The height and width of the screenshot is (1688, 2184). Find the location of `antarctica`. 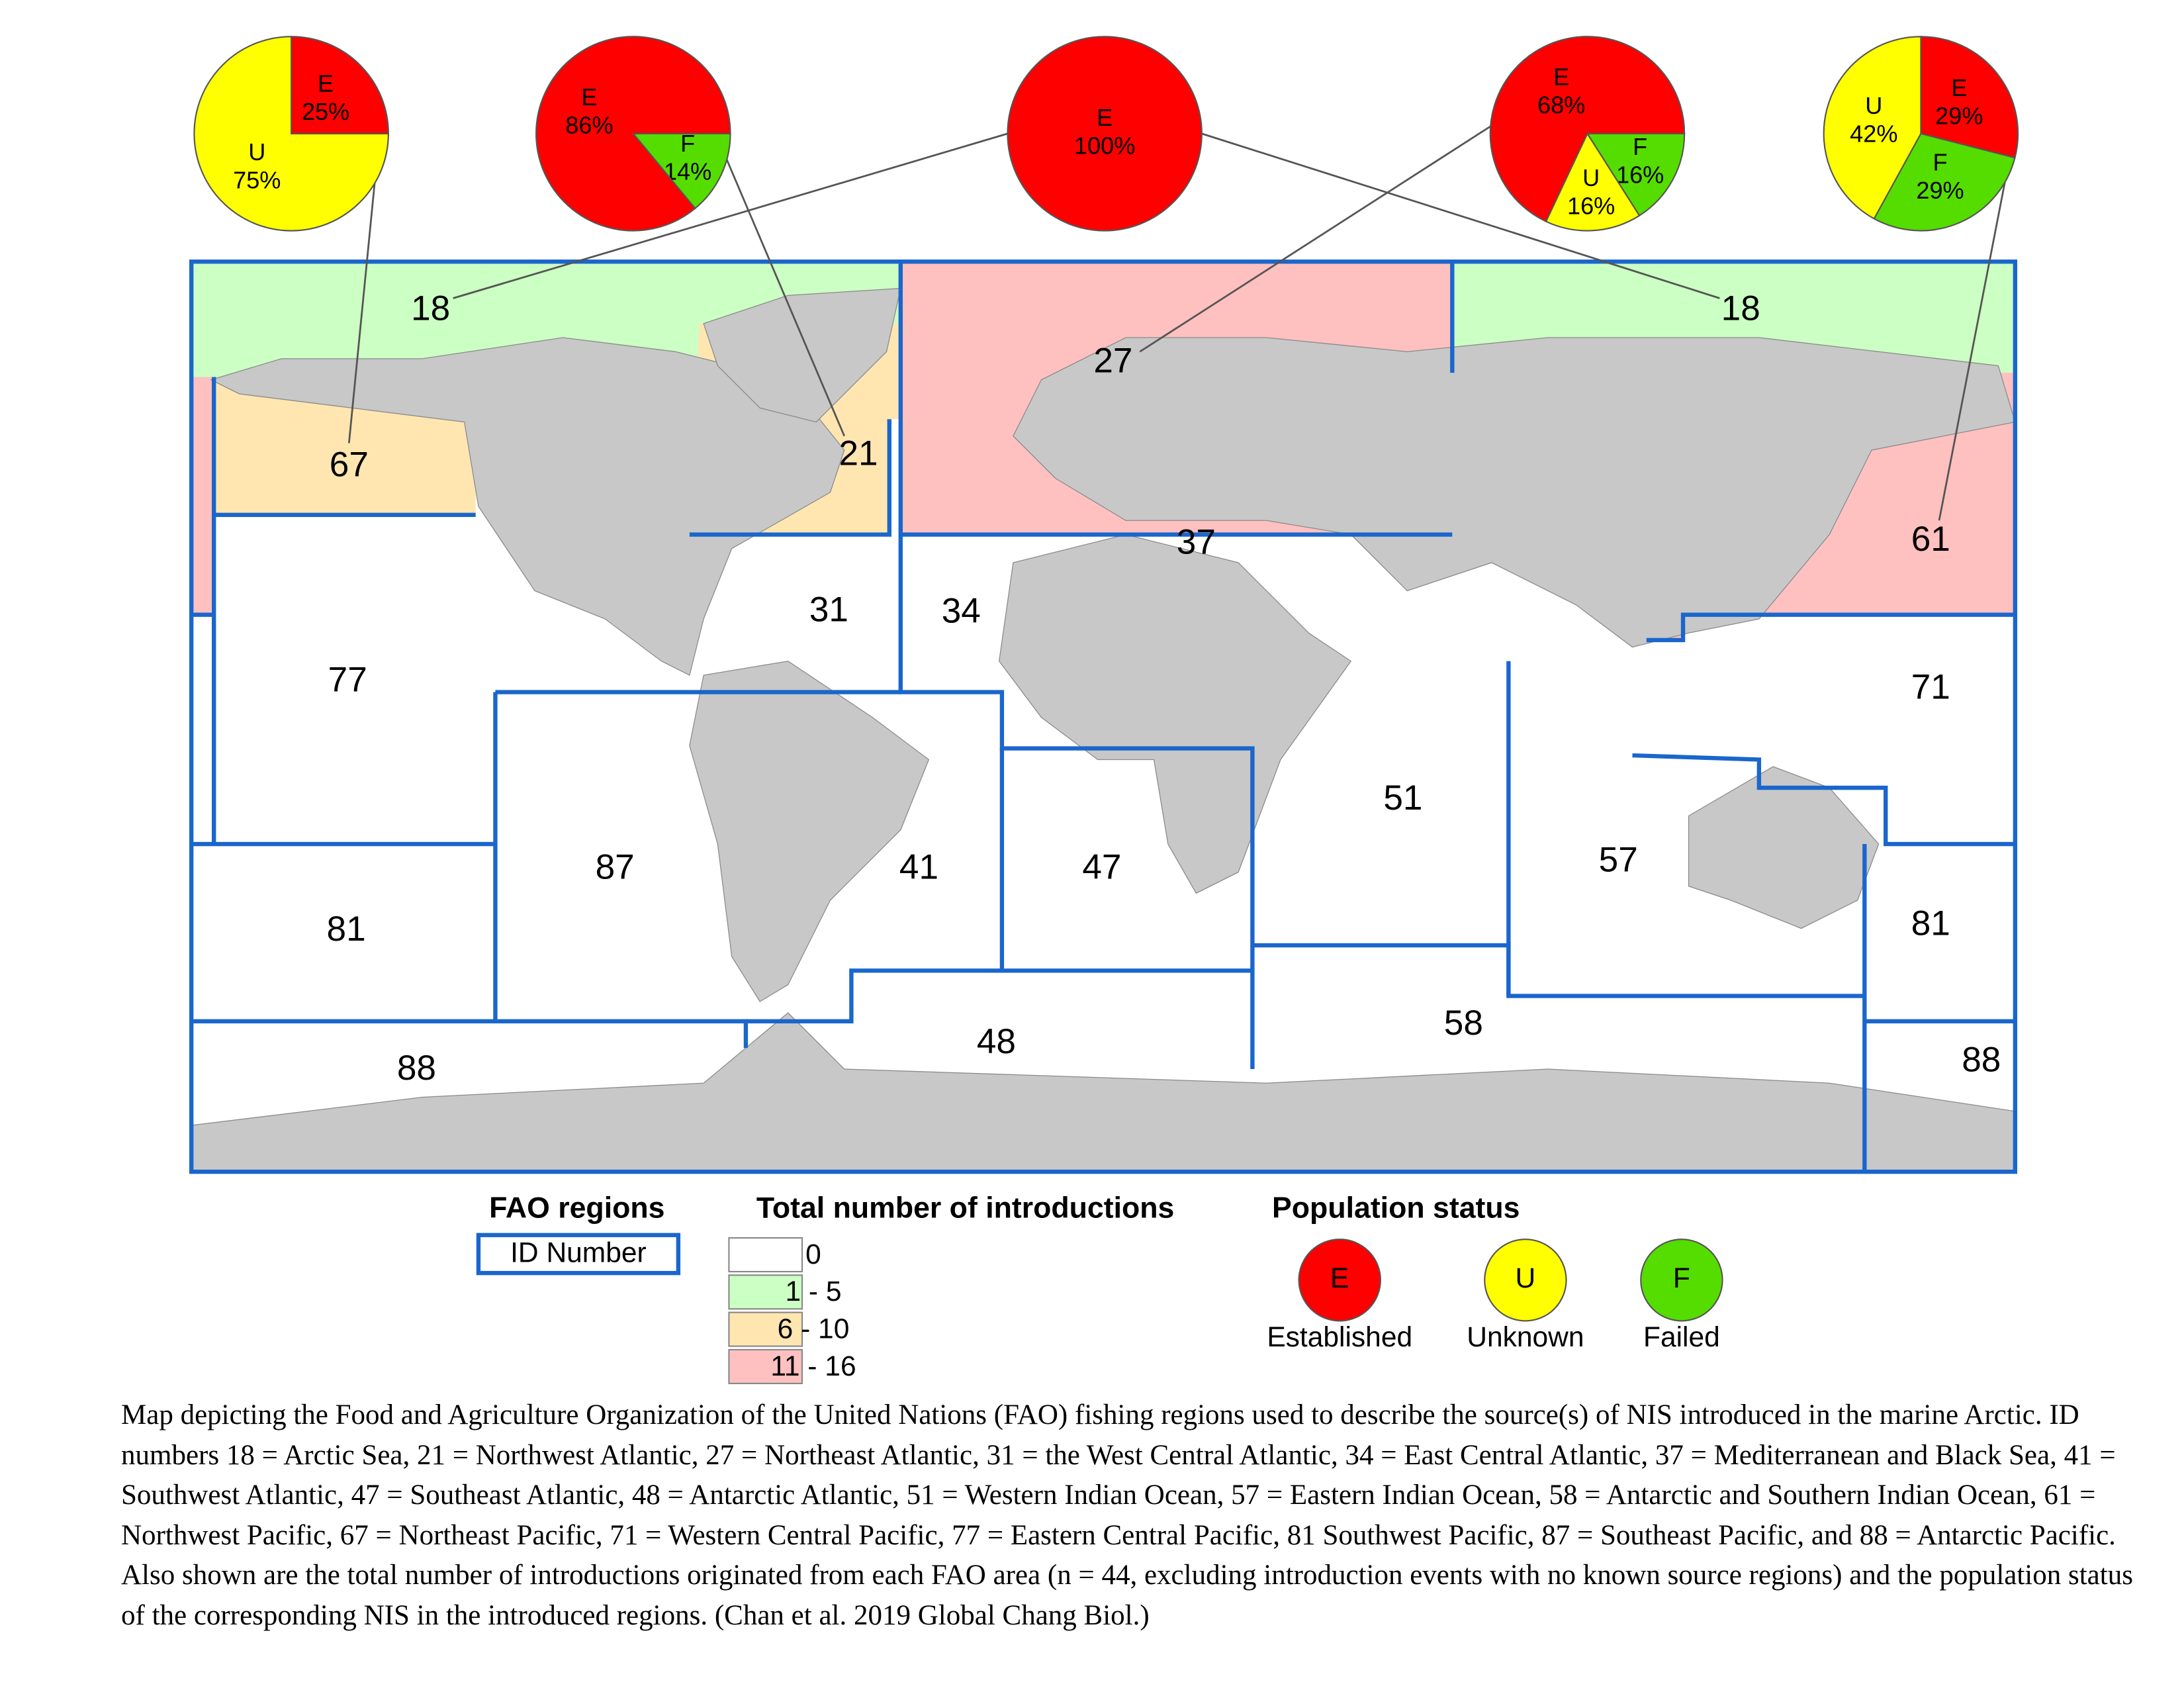

antarctica is located at coordinates (1103, 1092).